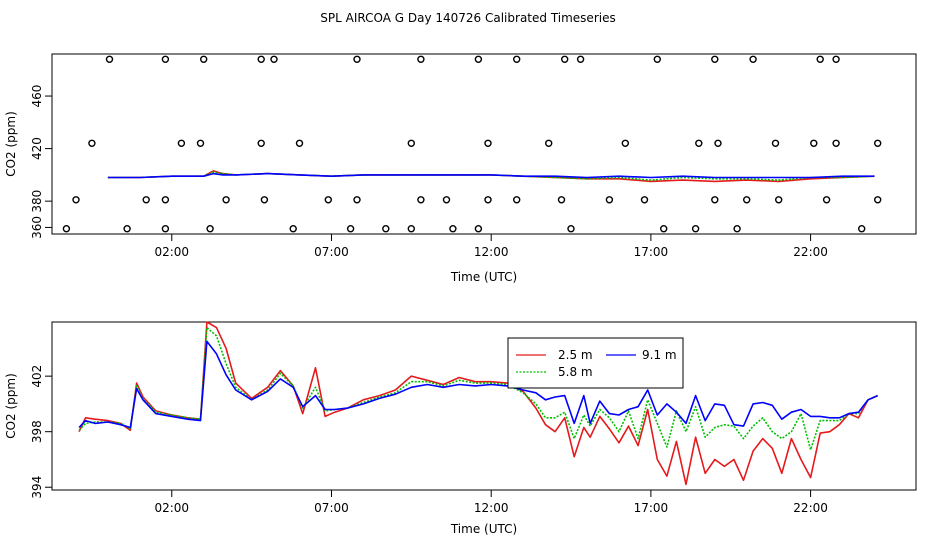  I want to click on top-x-axis: 02:00 07:00 12:00 17:00 22:00, so click(491, 246).